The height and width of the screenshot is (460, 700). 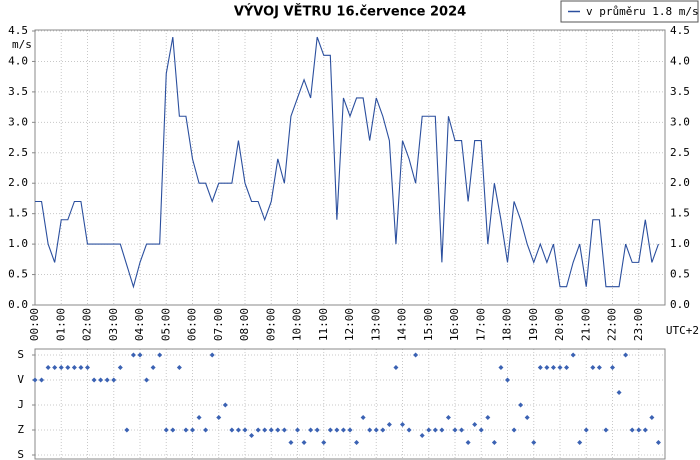 What do you see at coordinates (218, 324) in the screenshot?
I see `x-tick-label: 07:00` at bounding box center [218, 324].